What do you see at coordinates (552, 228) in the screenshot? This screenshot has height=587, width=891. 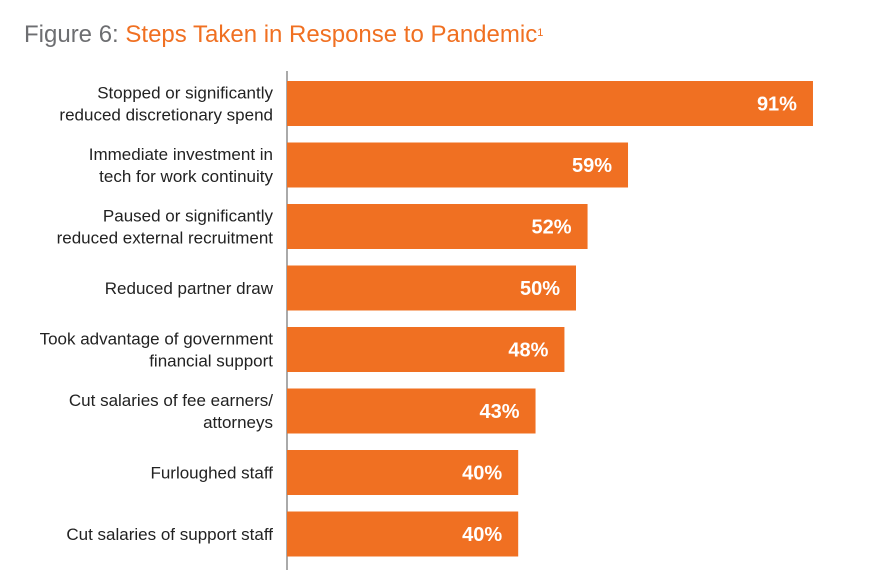 I see `bar-value-label: 52%` at bounding box center [552, 228].